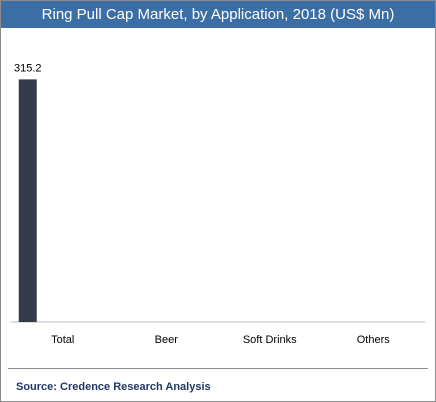  I want to click on x-tick-label: Beer, so click(167, 340).